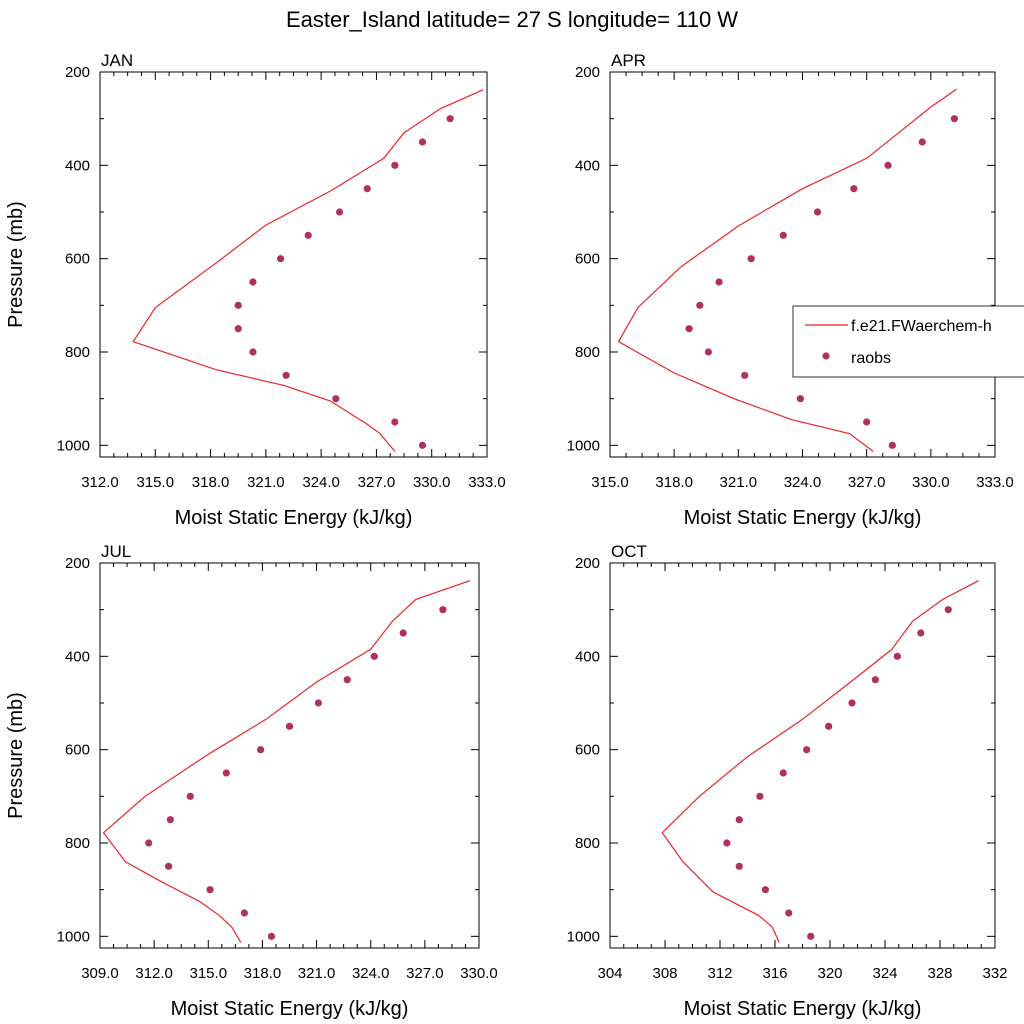 The height and width of the screenshot is (1024, 1024). Describe the element at coordinates (100, 482) in the screenshot. I see `x-tick-label: 312.0` at that location.